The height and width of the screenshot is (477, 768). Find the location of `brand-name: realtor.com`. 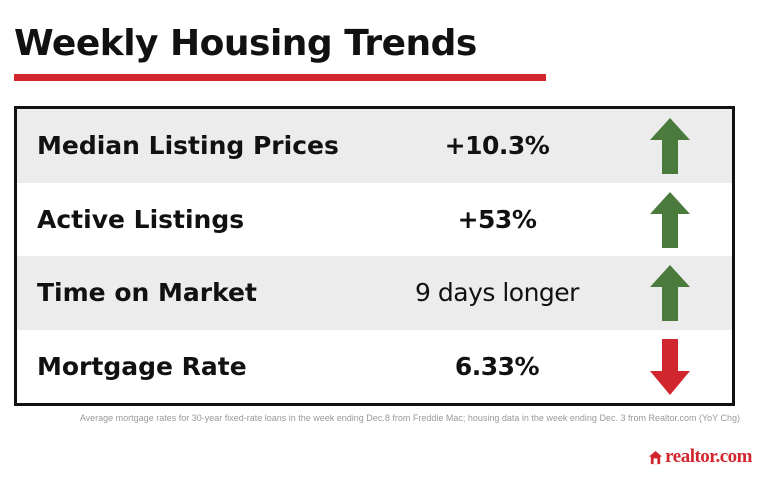

brand-name: realtor.com is located at coordinates (708, 456).